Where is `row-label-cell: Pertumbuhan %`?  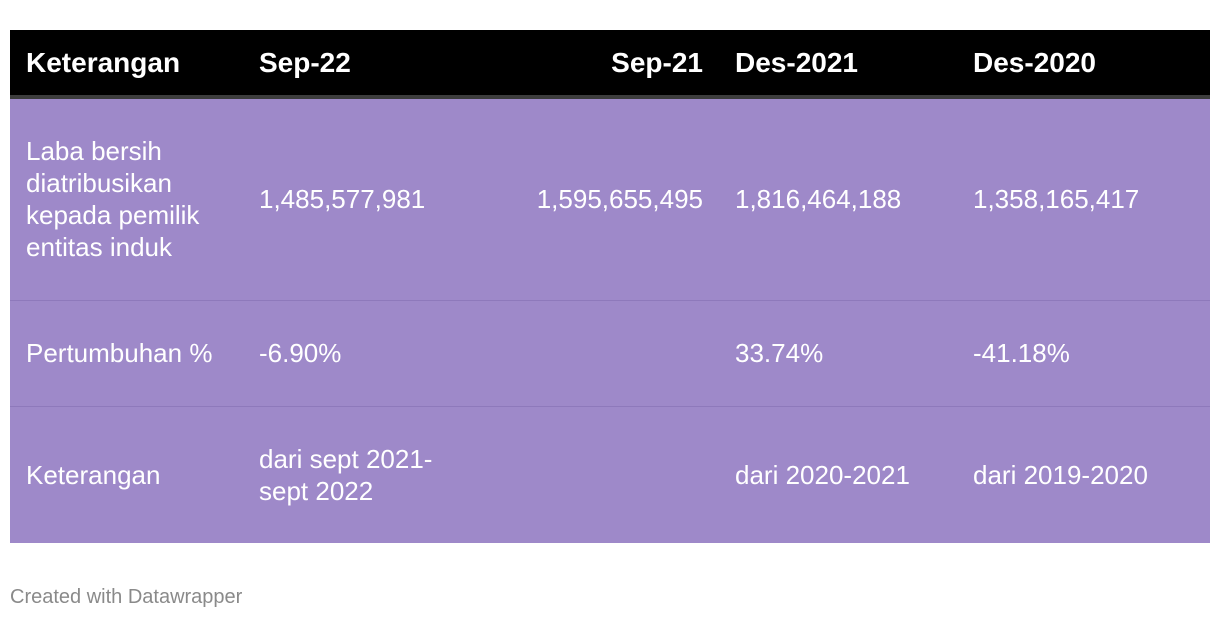 row-label-cell: Pertumbuhan % is located at coordinates (126, 353).